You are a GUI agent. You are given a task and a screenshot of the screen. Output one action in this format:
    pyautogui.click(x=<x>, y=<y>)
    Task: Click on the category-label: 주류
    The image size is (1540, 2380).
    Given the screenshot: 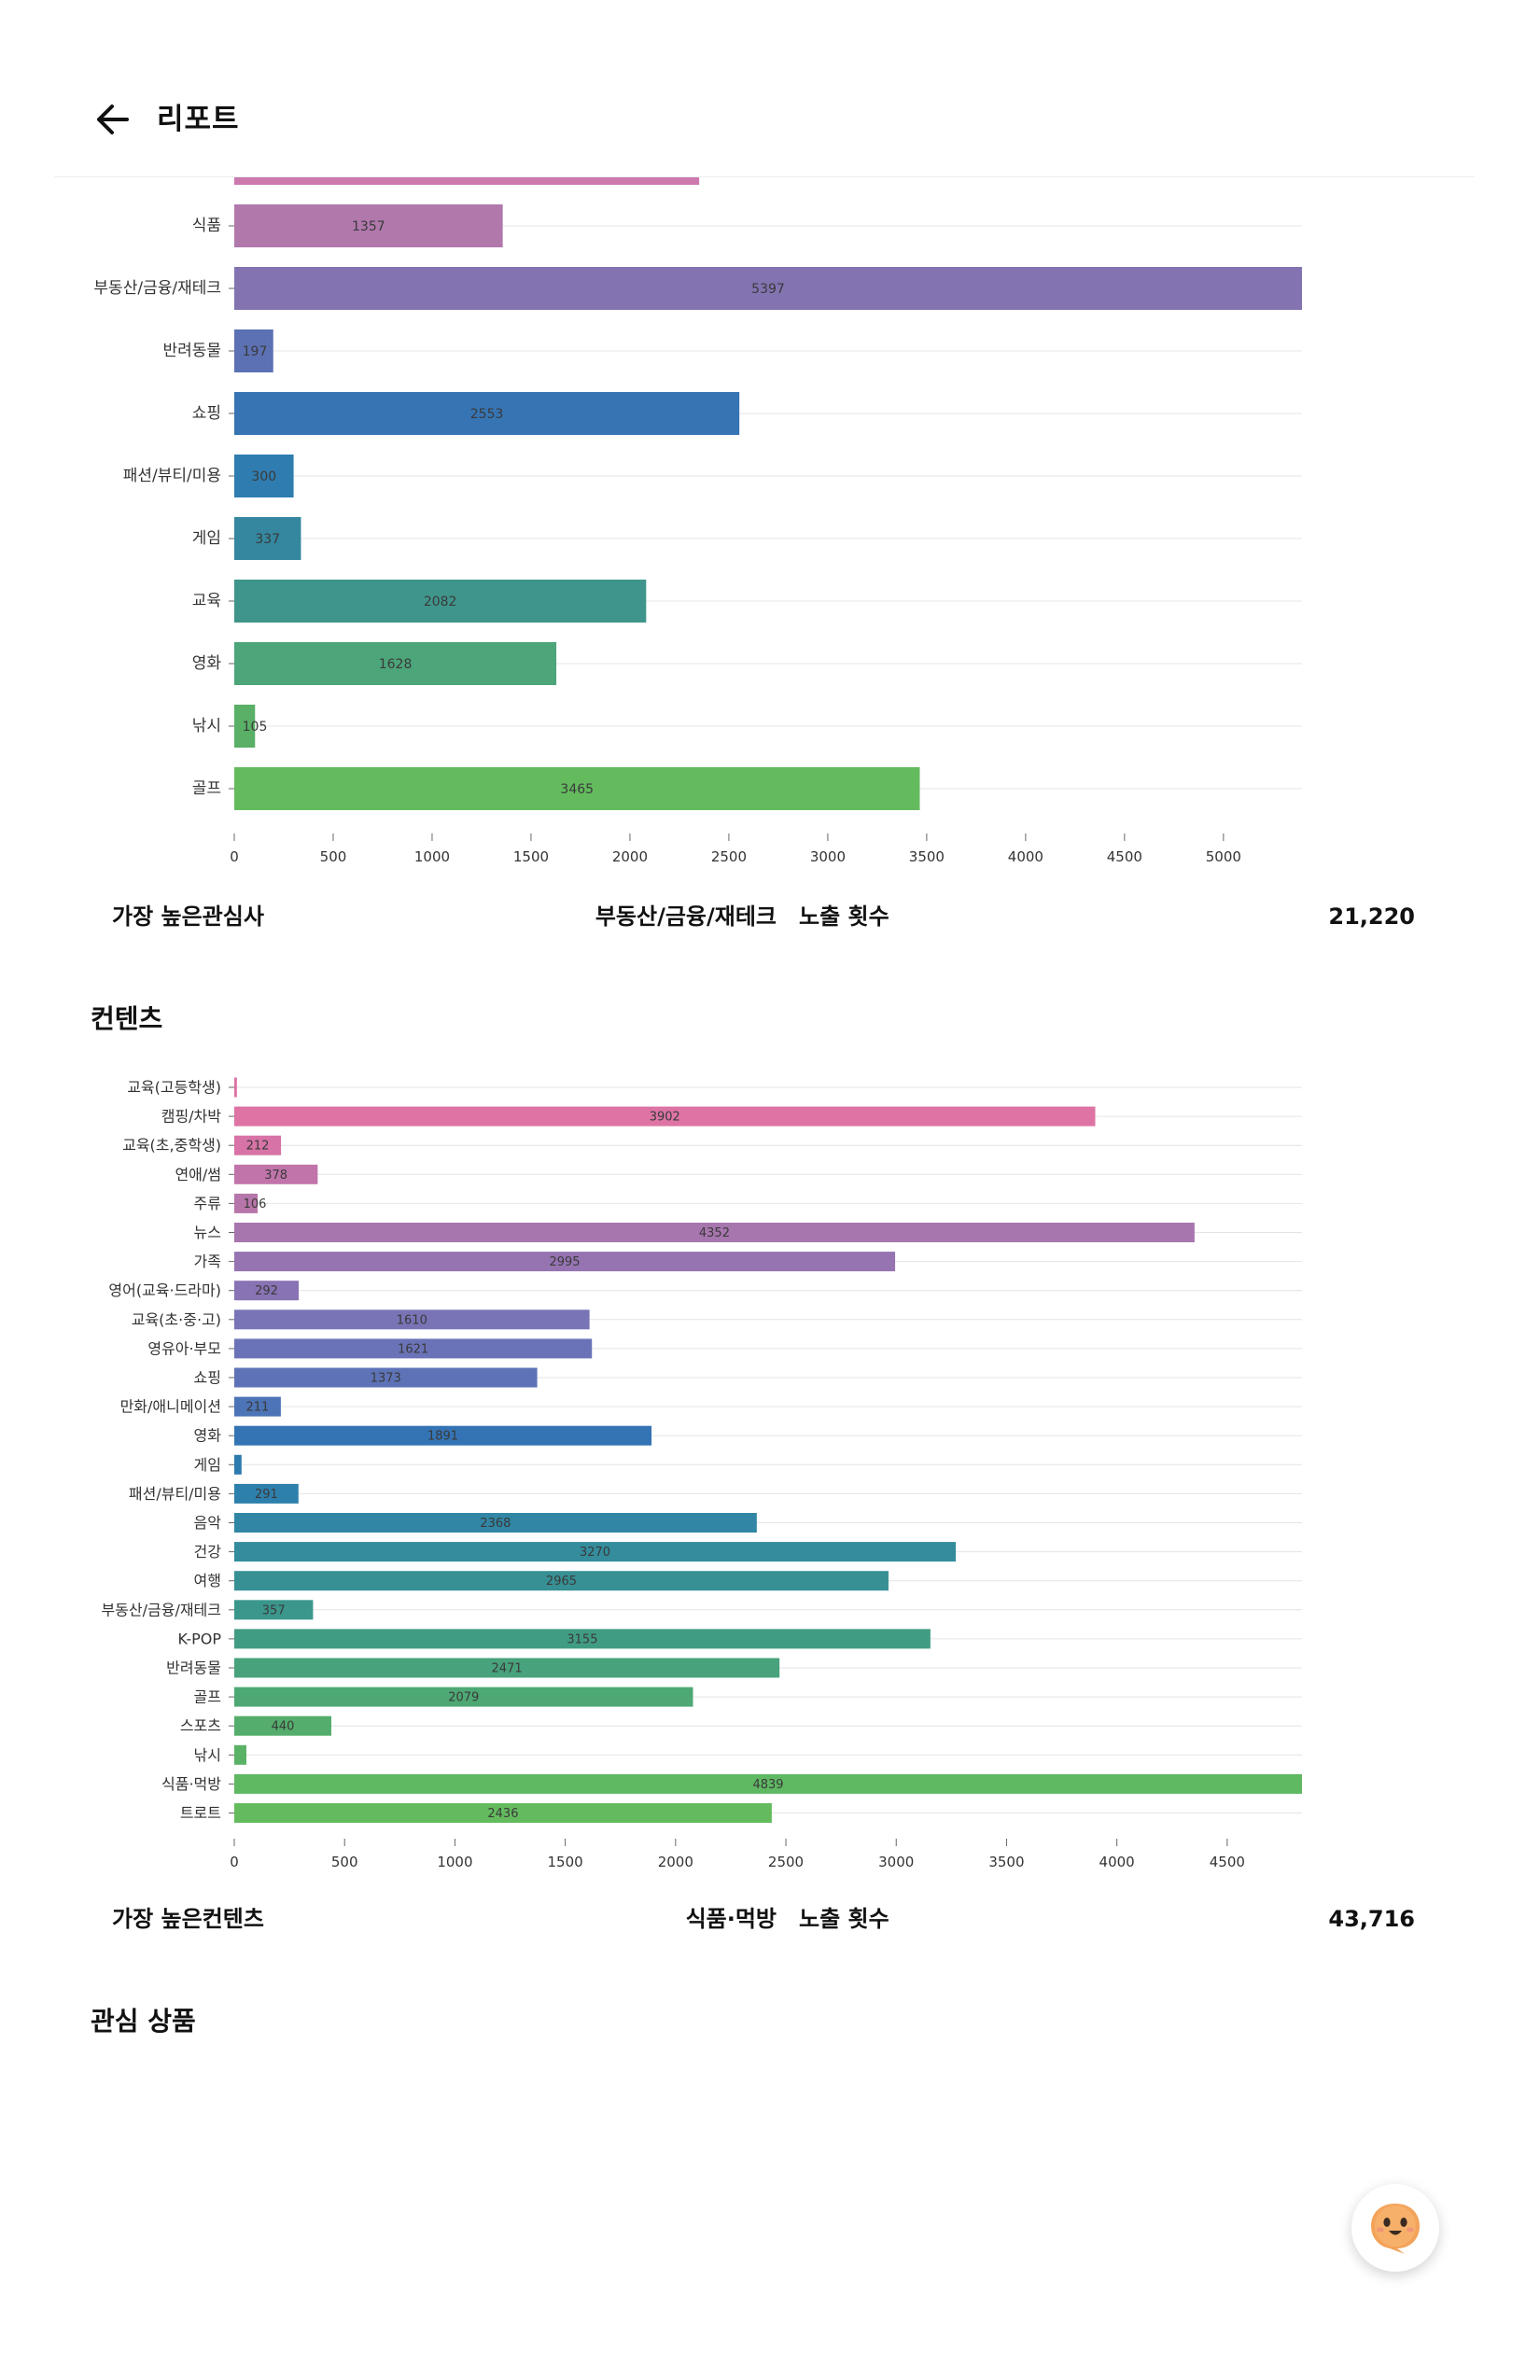 What is the action you would take?
    pyautogui.click(x=207, y=1203)
    